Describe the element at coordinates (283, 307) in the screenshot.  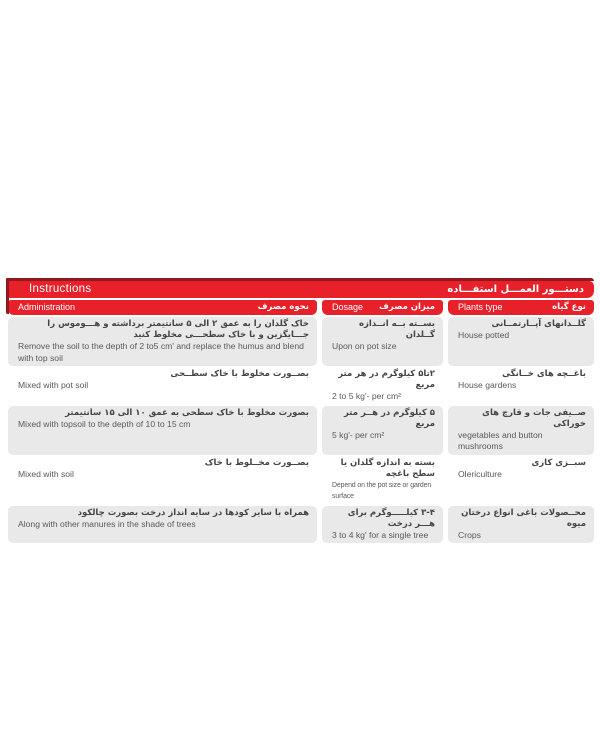
I see `header-administration-fa: نحوه مصرف` at that location.